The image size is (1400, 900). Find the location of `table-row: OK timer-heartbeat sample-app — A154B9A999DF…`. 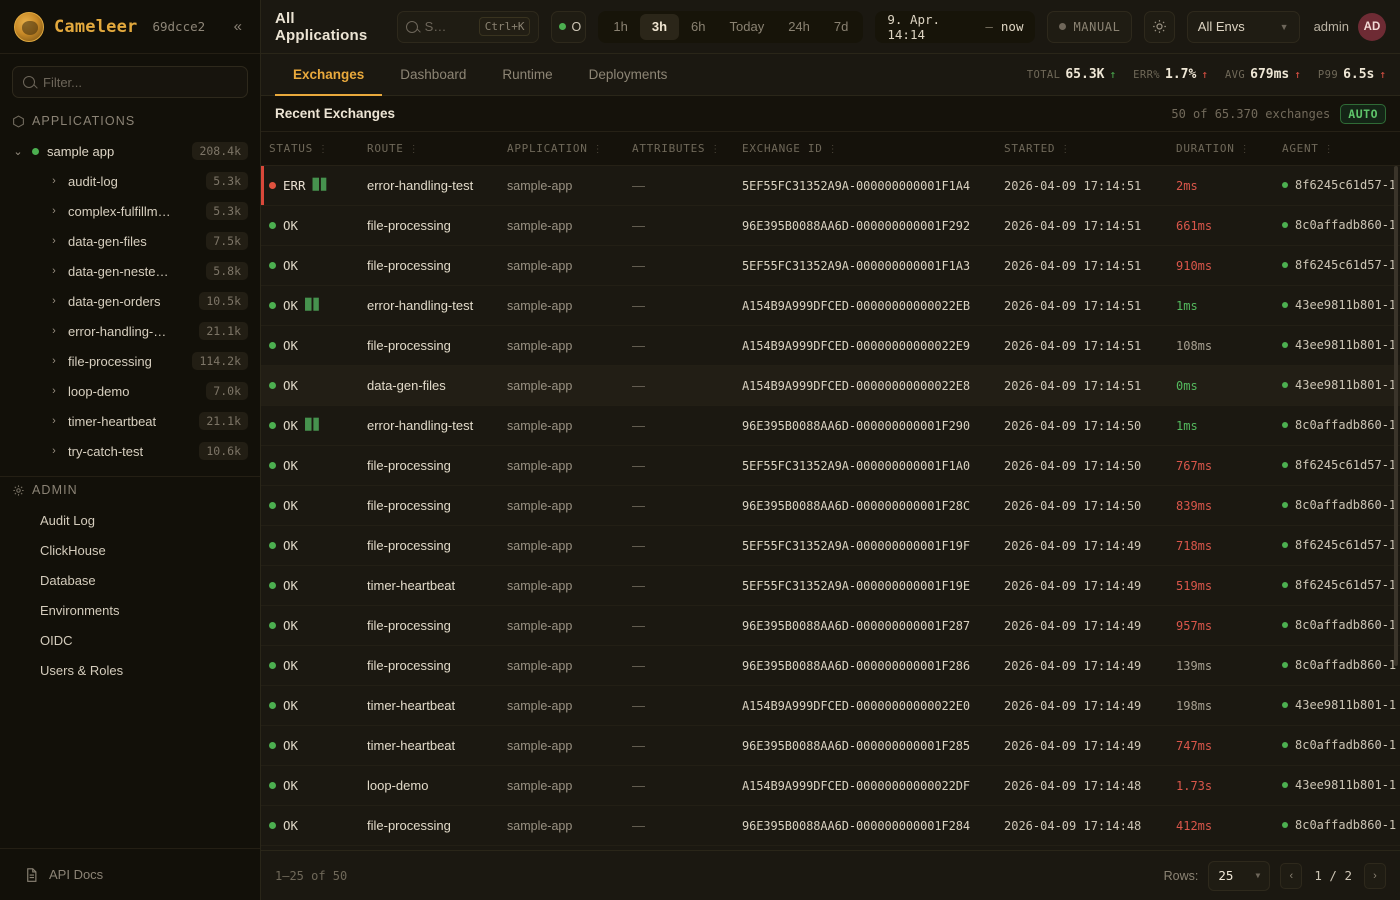

table-row: OK timer-heartbeat sample-app — A154B9A999DF… is located at coordinates (830, 705).